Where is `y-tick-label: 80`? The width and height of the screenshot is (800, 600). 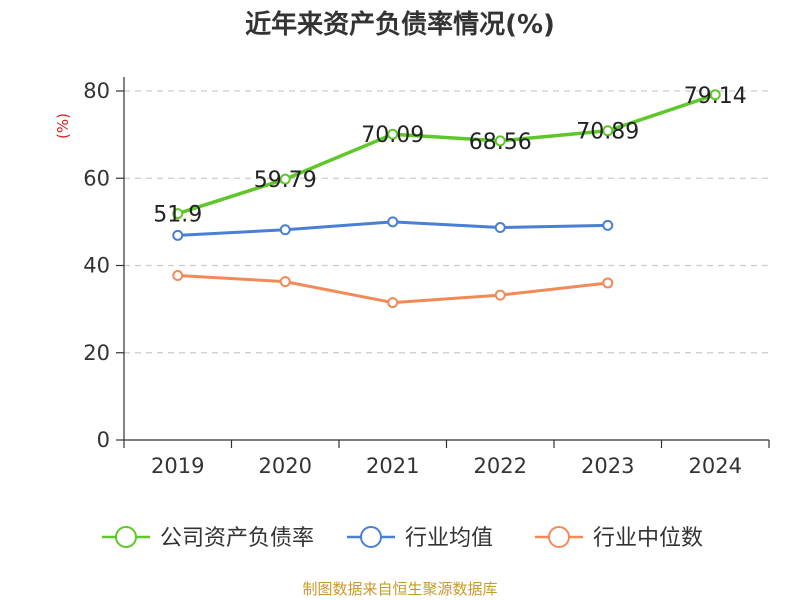
y-tick-label: 80 is located at coordinates (96, 91).